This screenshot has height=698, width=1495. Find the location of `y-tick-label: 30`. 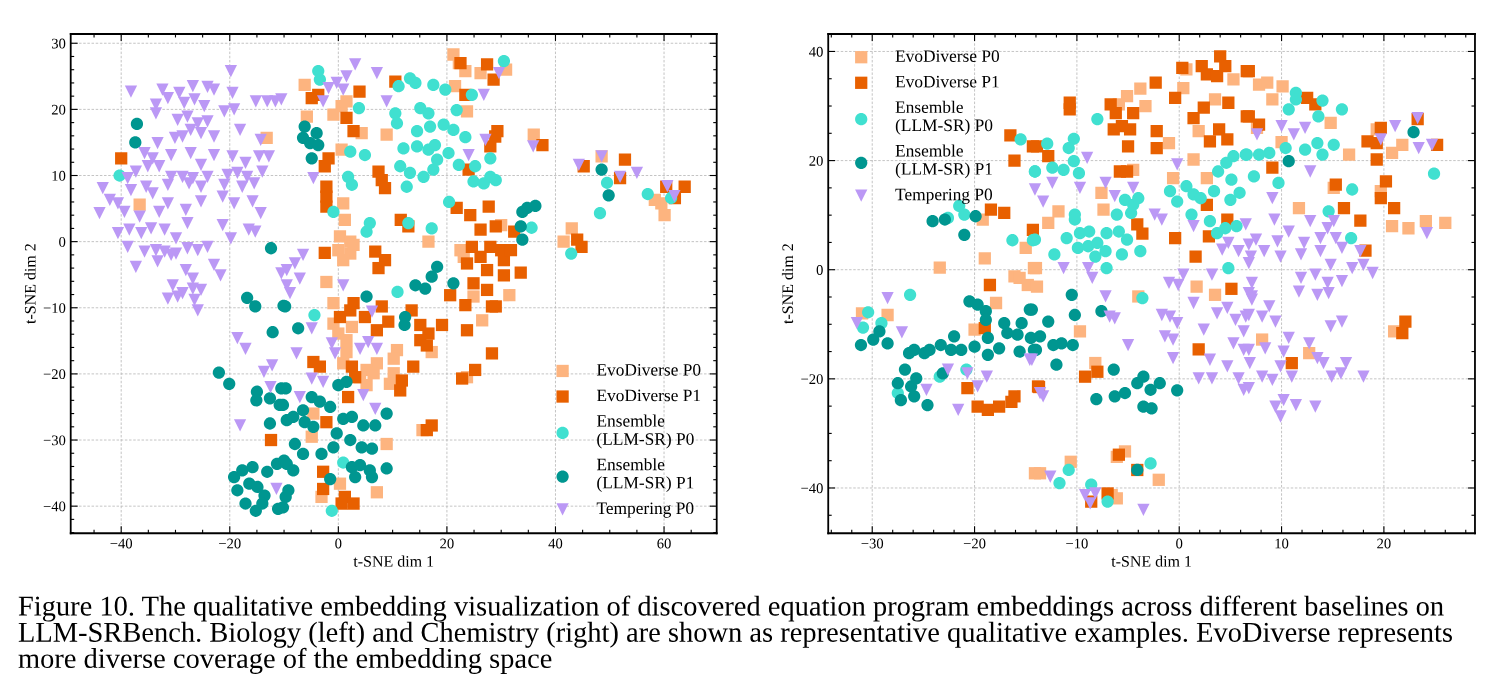

y-tick-label: 30 is located at coordinates (58, 43).